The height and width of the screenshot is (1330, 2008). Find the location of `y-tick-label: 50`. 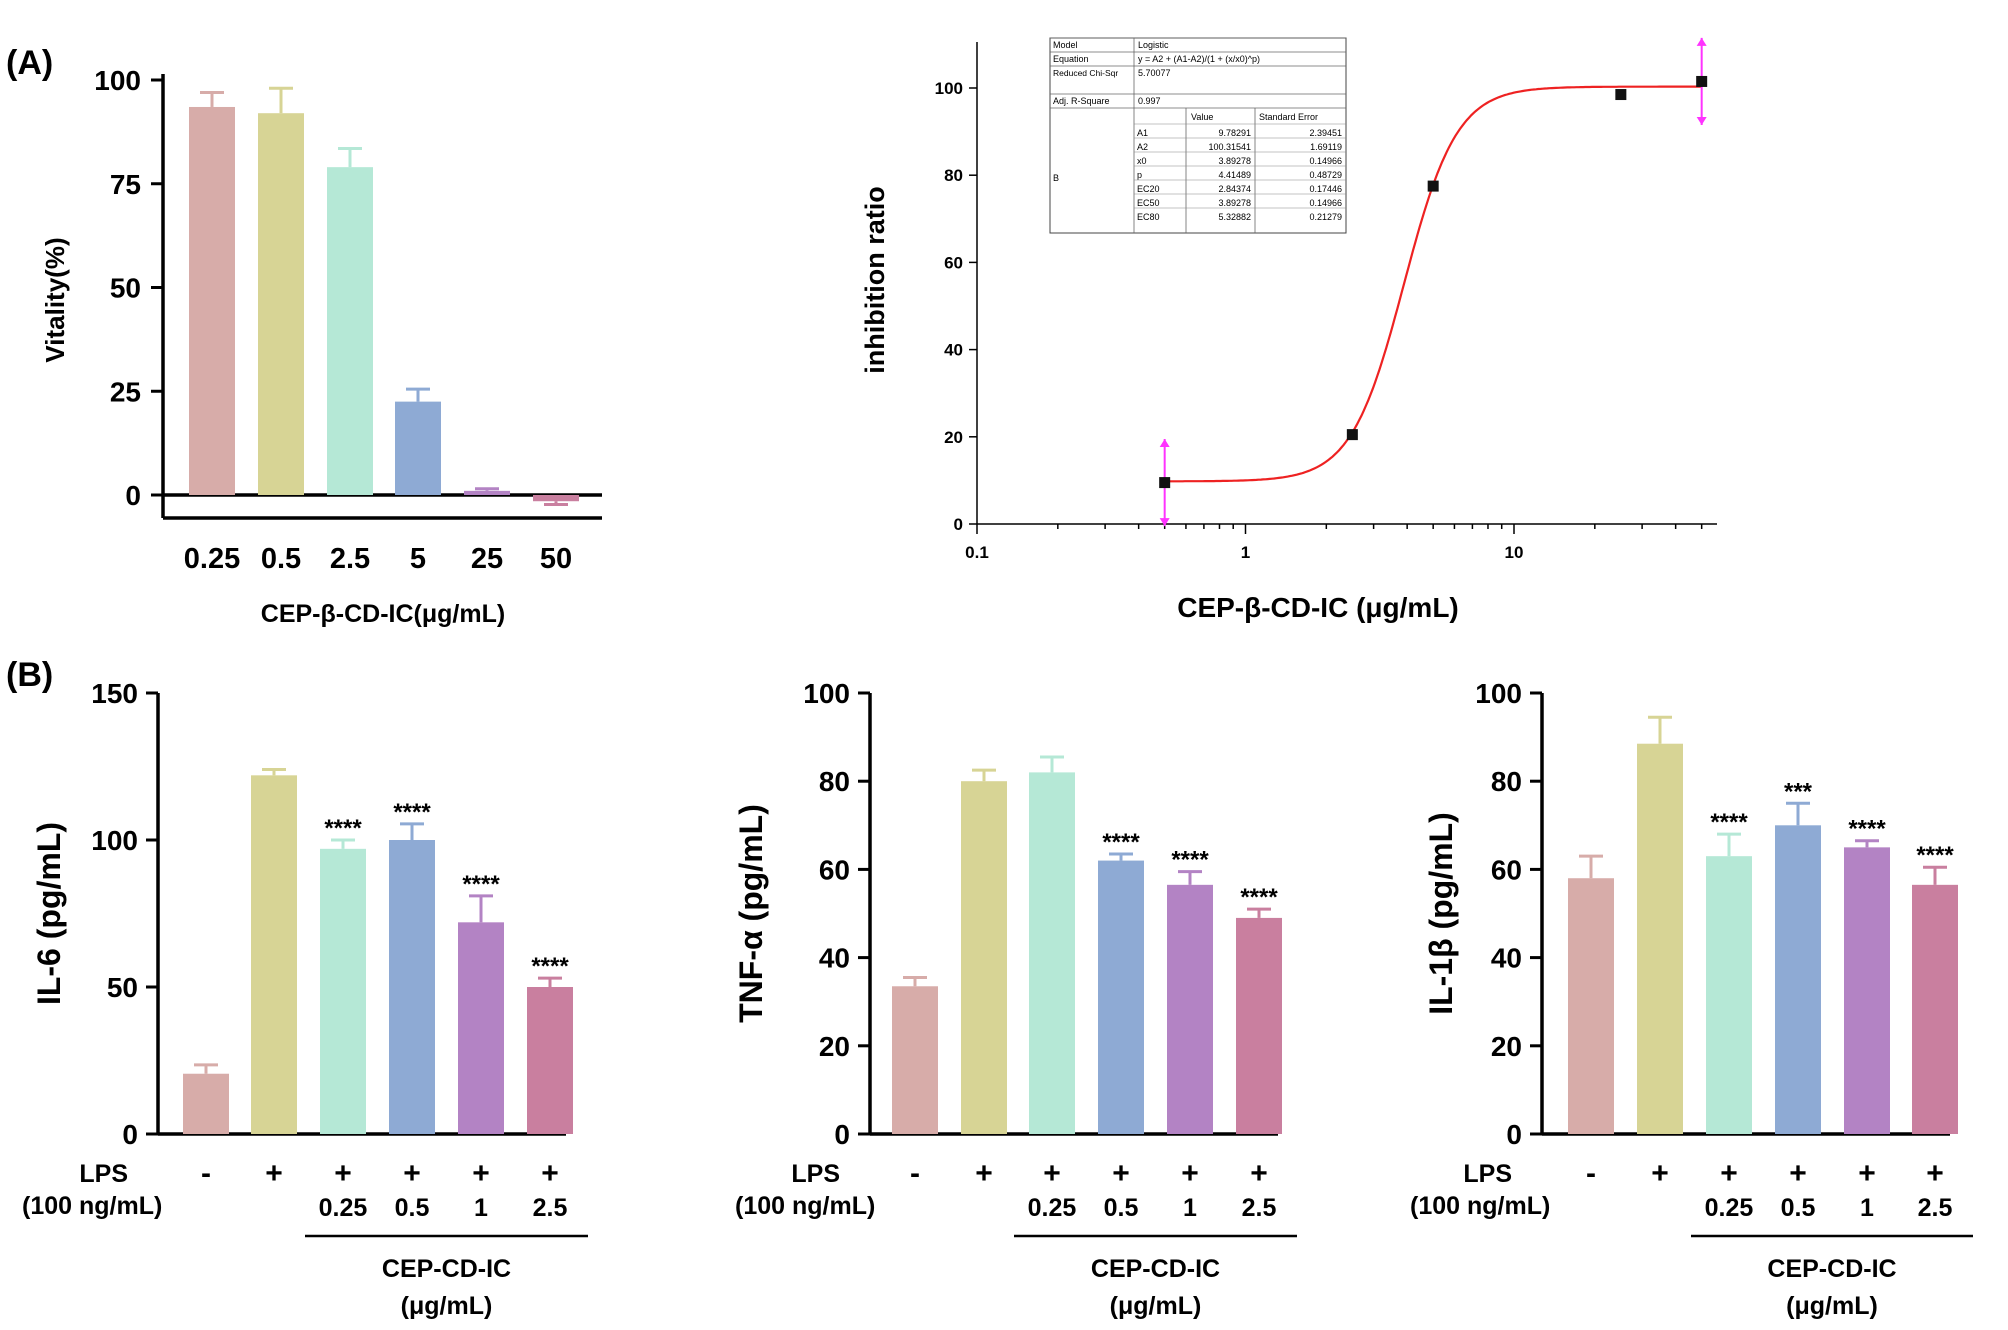

y-tick-label: 50 is located at coordinates (125, 288).